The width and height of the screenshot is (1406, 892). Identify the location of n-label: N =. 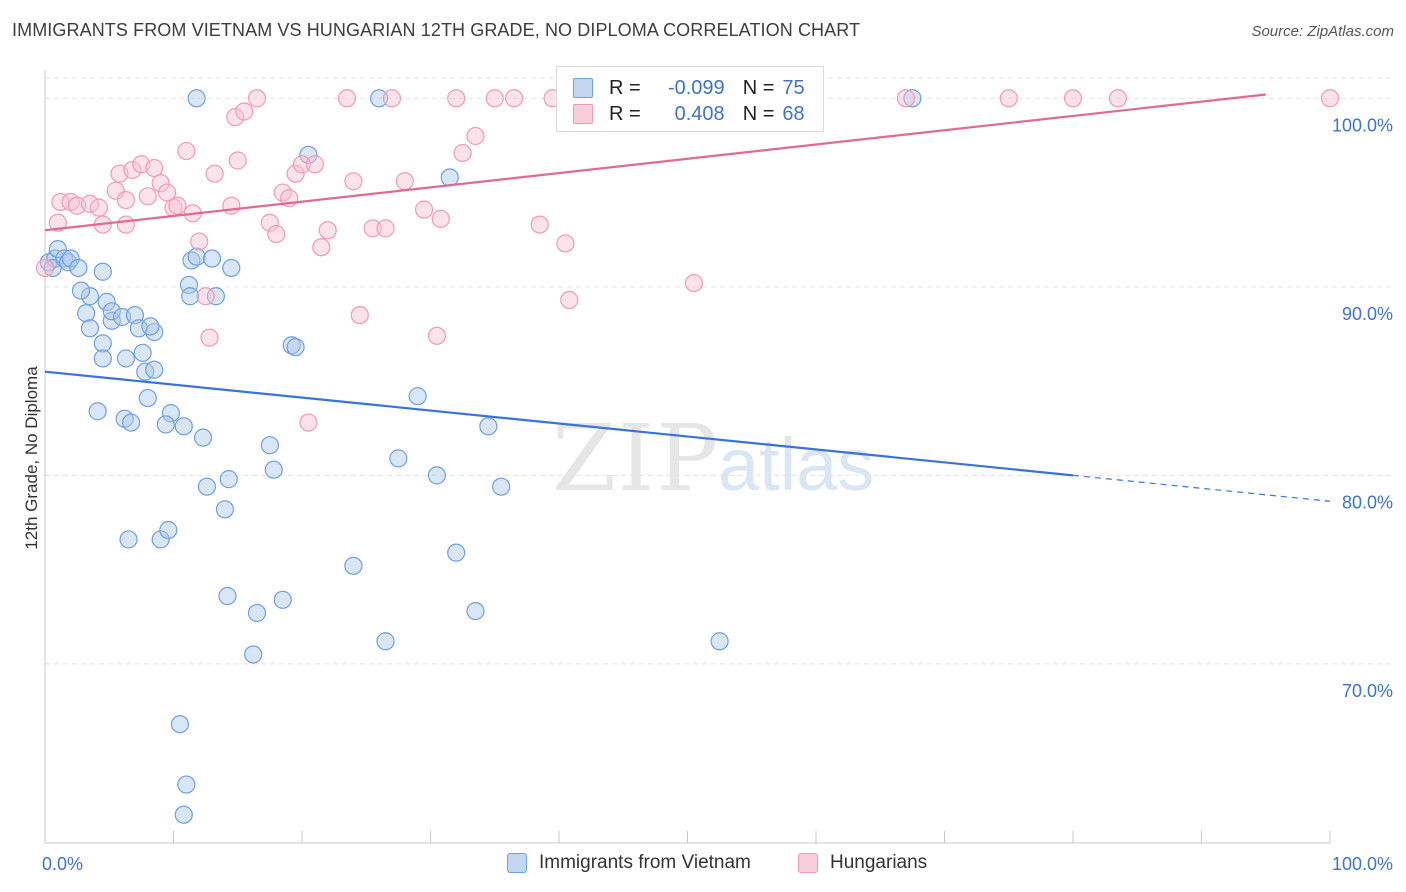
(758, 87).